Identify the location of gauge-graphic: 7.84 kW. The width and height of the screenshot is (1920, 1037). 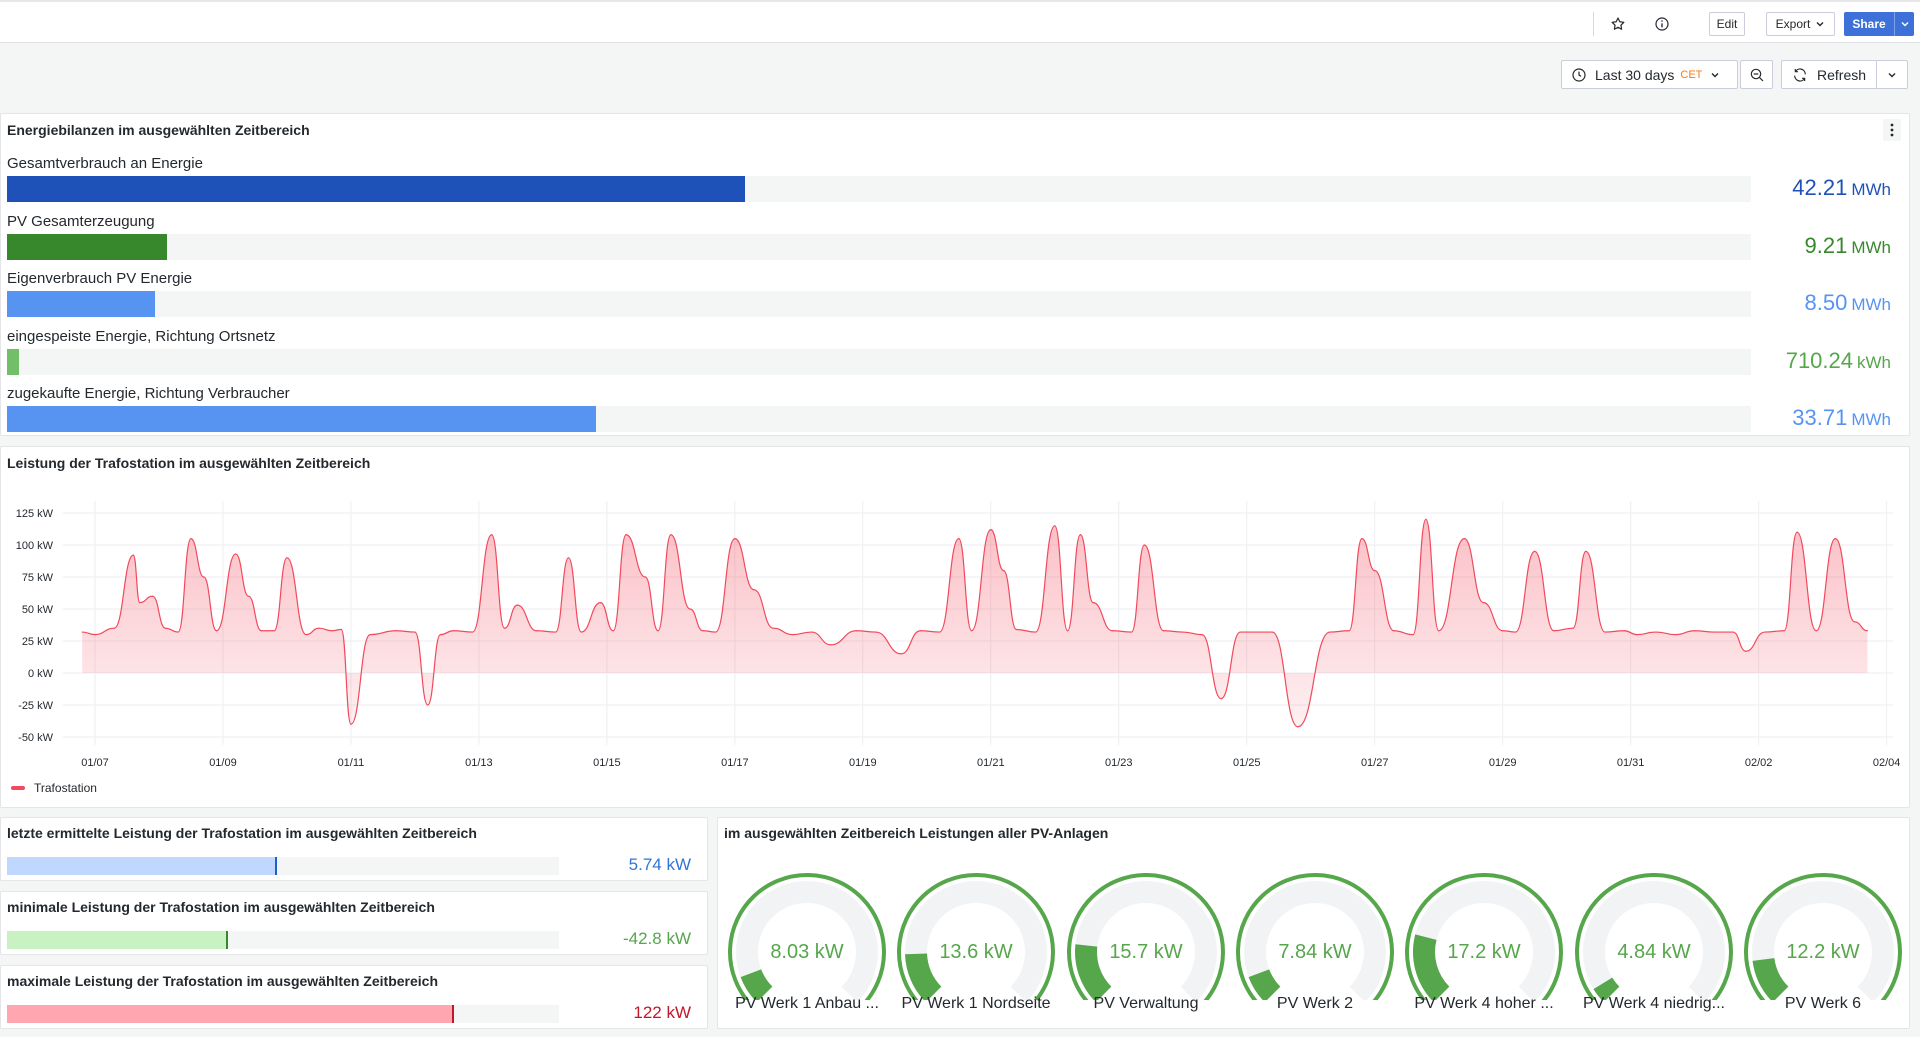
(1315, 936).